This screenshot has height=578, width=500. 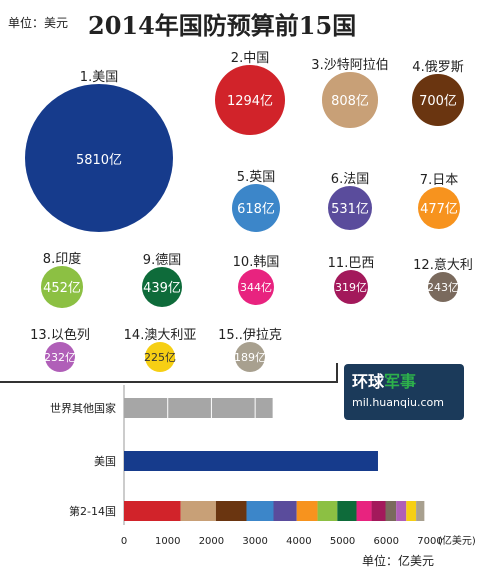 I want to click on category-label: 世界其他国家, so click(x=83, y=408).